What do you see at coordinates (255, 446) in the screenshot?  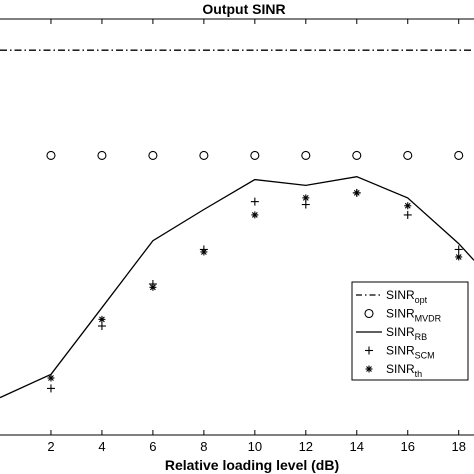 I see `x-tick-label-4: 10` at bounding box center [255, 446].